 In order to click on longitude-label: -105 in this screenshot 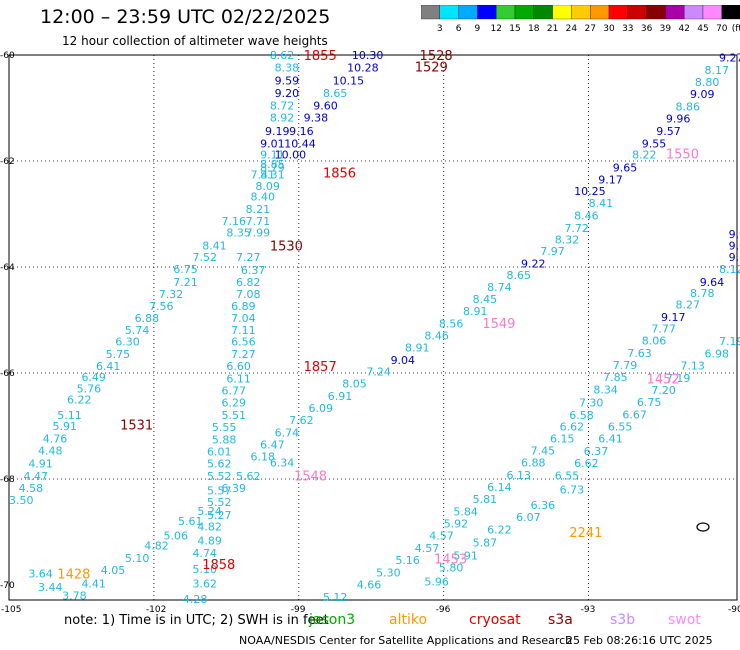, I will do `click(11, 610)`.